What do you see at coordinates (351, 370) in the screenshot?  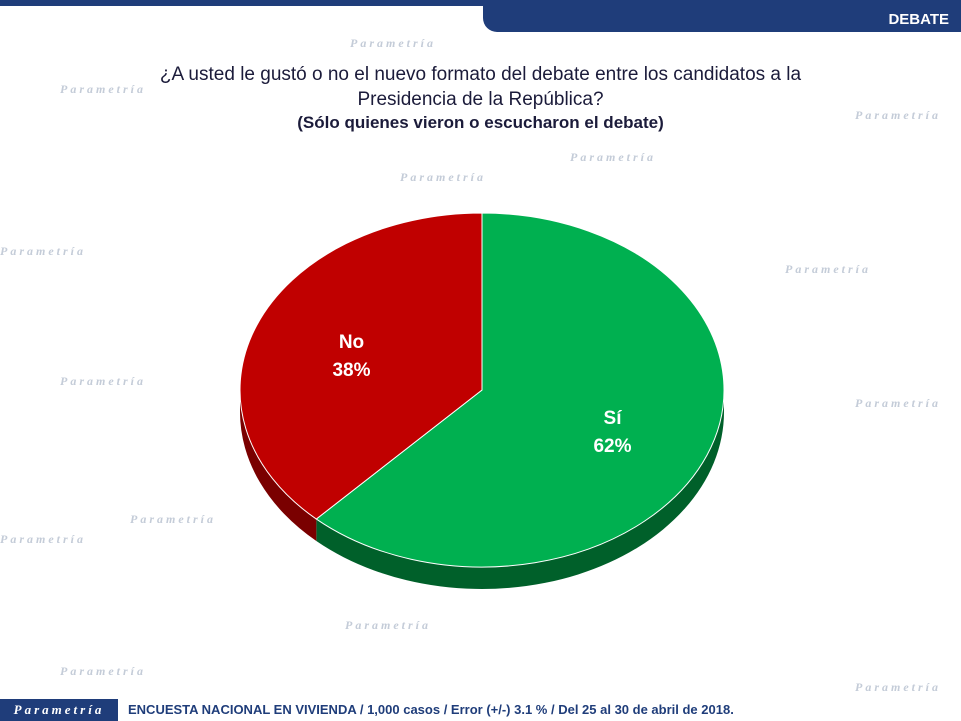 I see `slice-value-1: 38%` at bounding box center [351, 370].